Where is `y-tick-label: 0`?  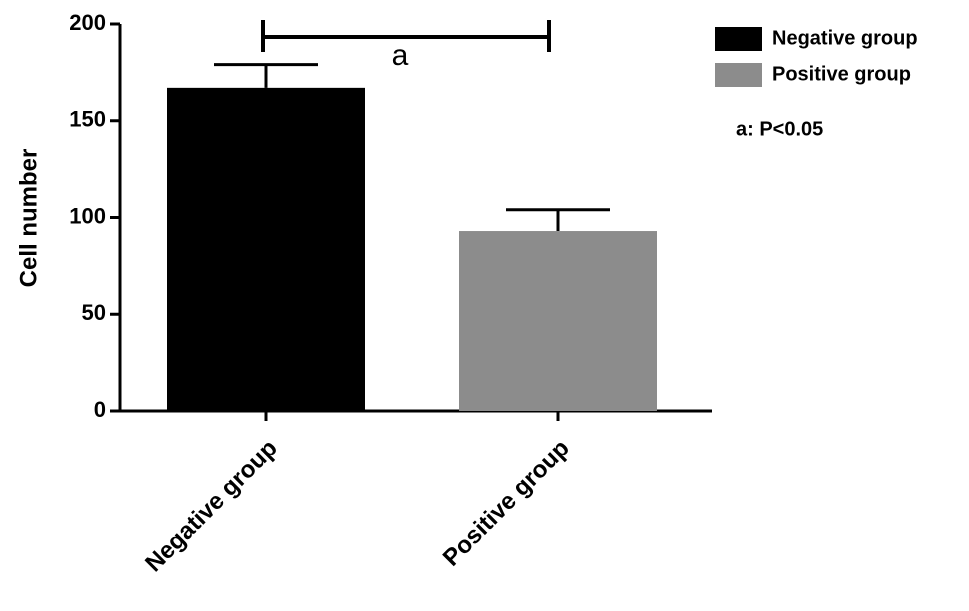 y-tick-label: 0 is located at coordinates (100, 409).